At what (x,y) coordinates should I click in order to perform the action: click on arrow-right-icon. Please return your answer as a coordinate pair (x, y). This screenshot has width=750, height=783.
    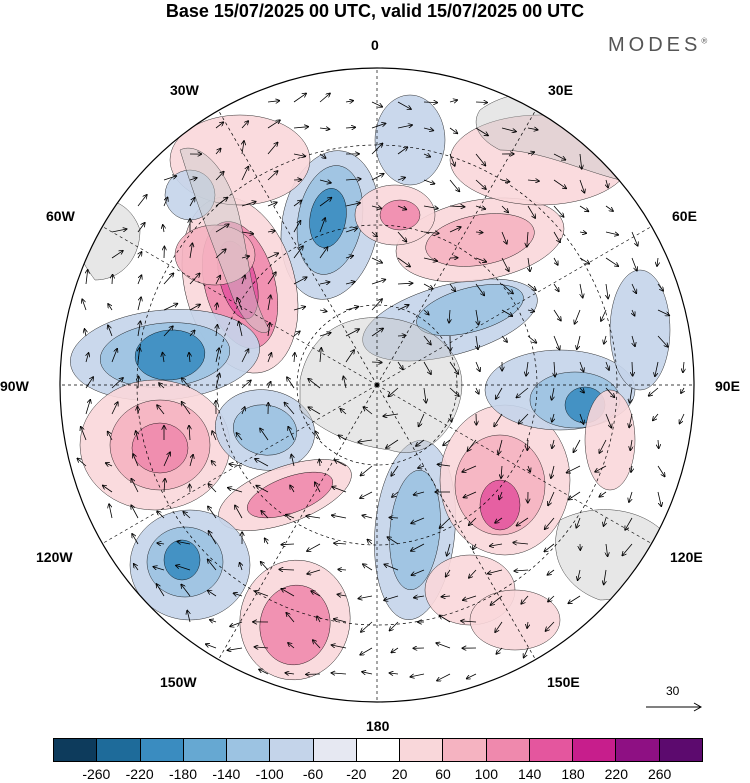
    Looking at the image, I should click on (674, 707).